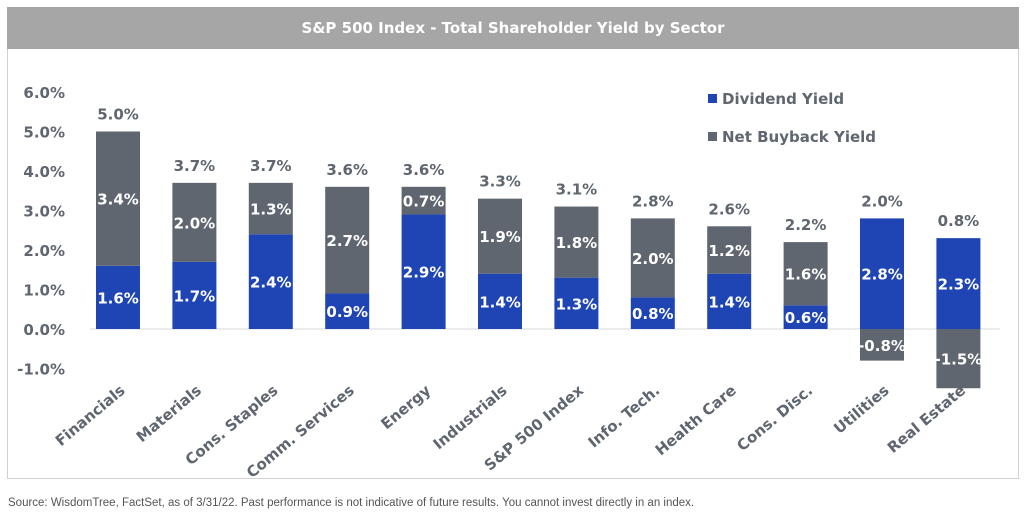 The image size is (1027, 515). I want to click on total-data-label: 3.1%, so click(577, 190).